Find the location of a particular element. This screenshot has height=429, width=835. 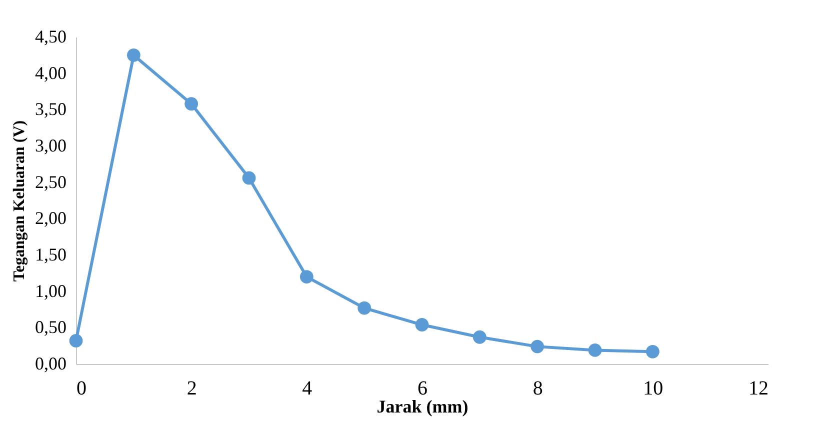

x-tick-label: 10 is located at coordinates (653, 389).